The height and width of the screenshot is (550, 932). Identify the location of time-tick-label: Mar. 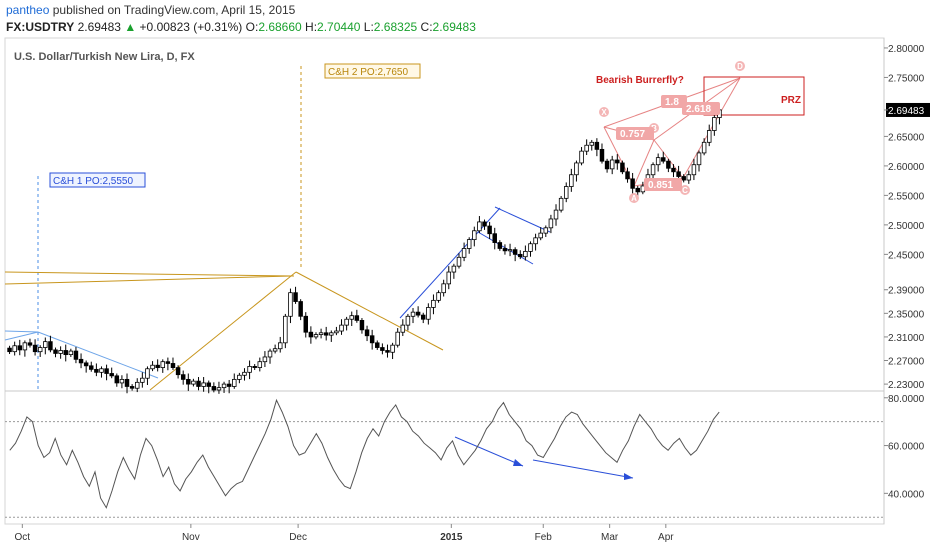
(610, 537).